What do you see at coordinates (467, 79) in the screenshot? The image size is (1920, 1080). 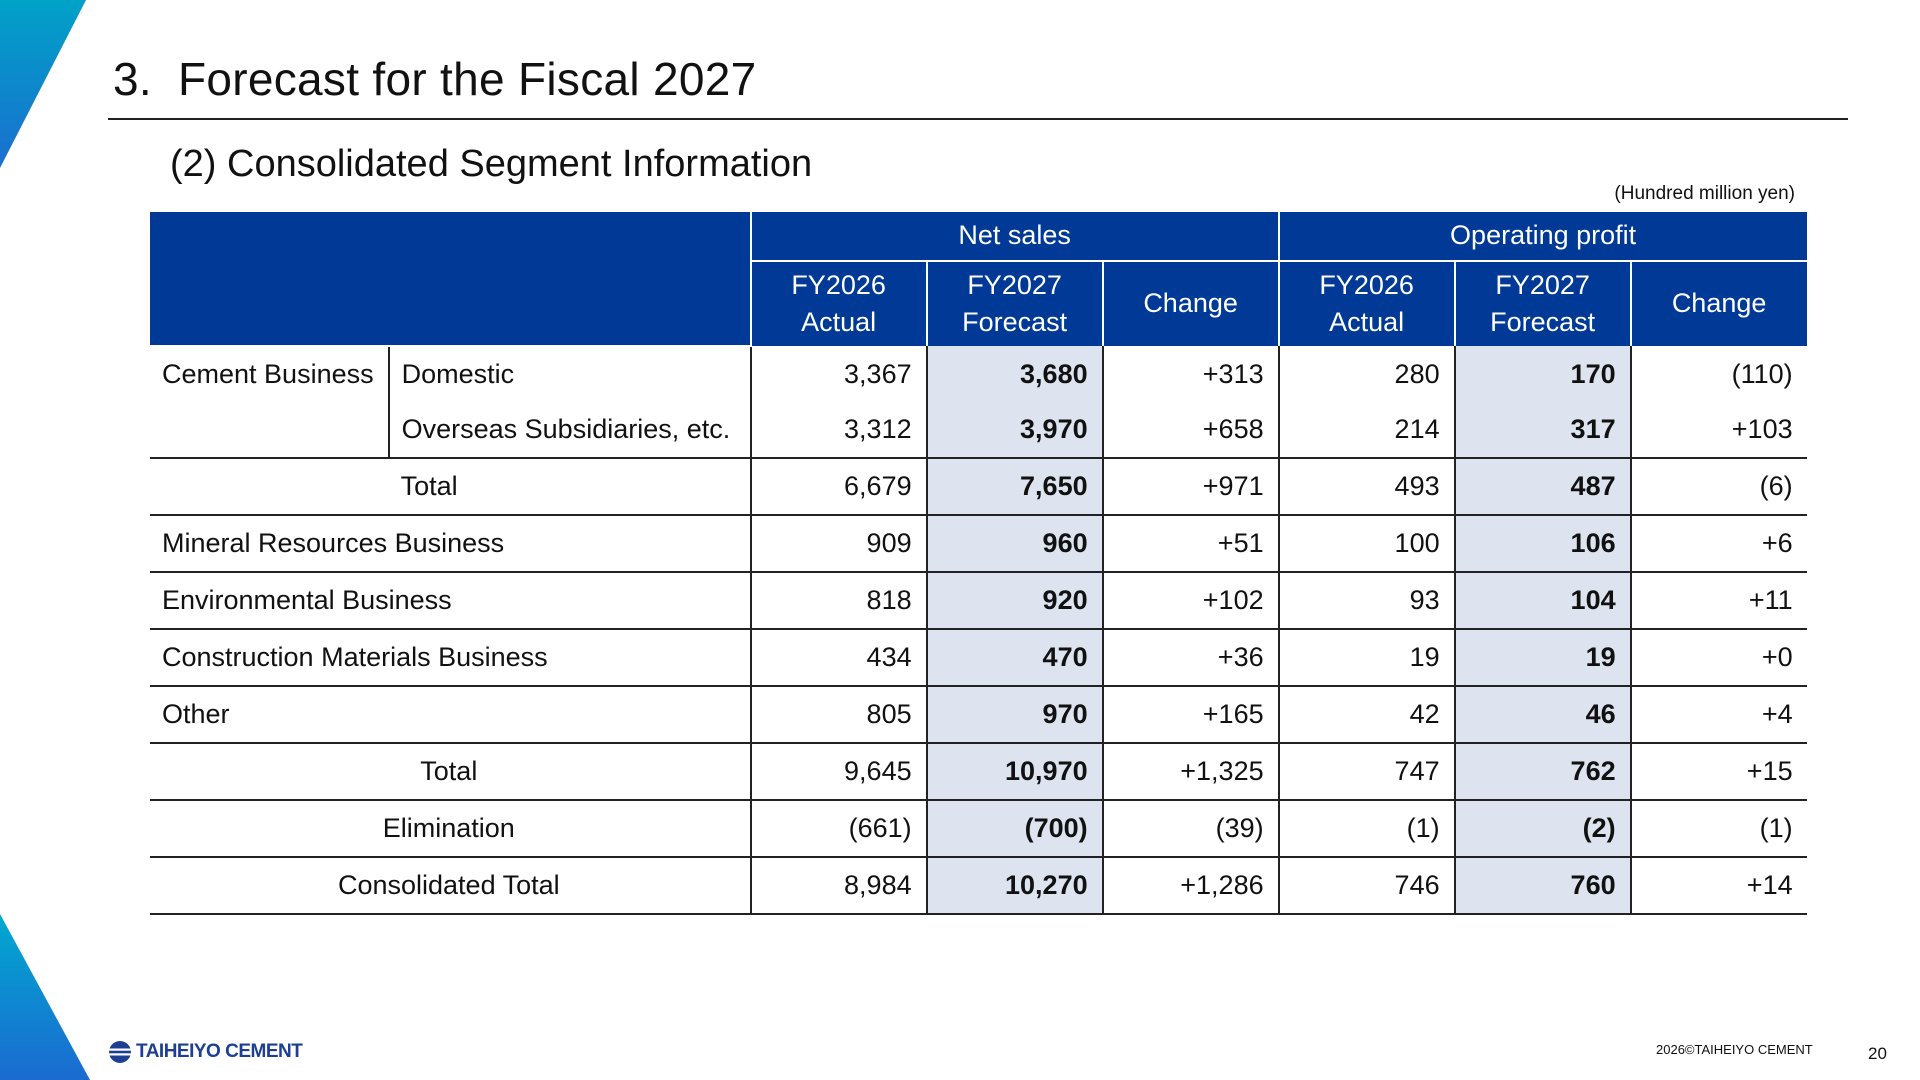 I see `title-text: Forecast for the Fiscal 2027` at bounding box center [467, 79].